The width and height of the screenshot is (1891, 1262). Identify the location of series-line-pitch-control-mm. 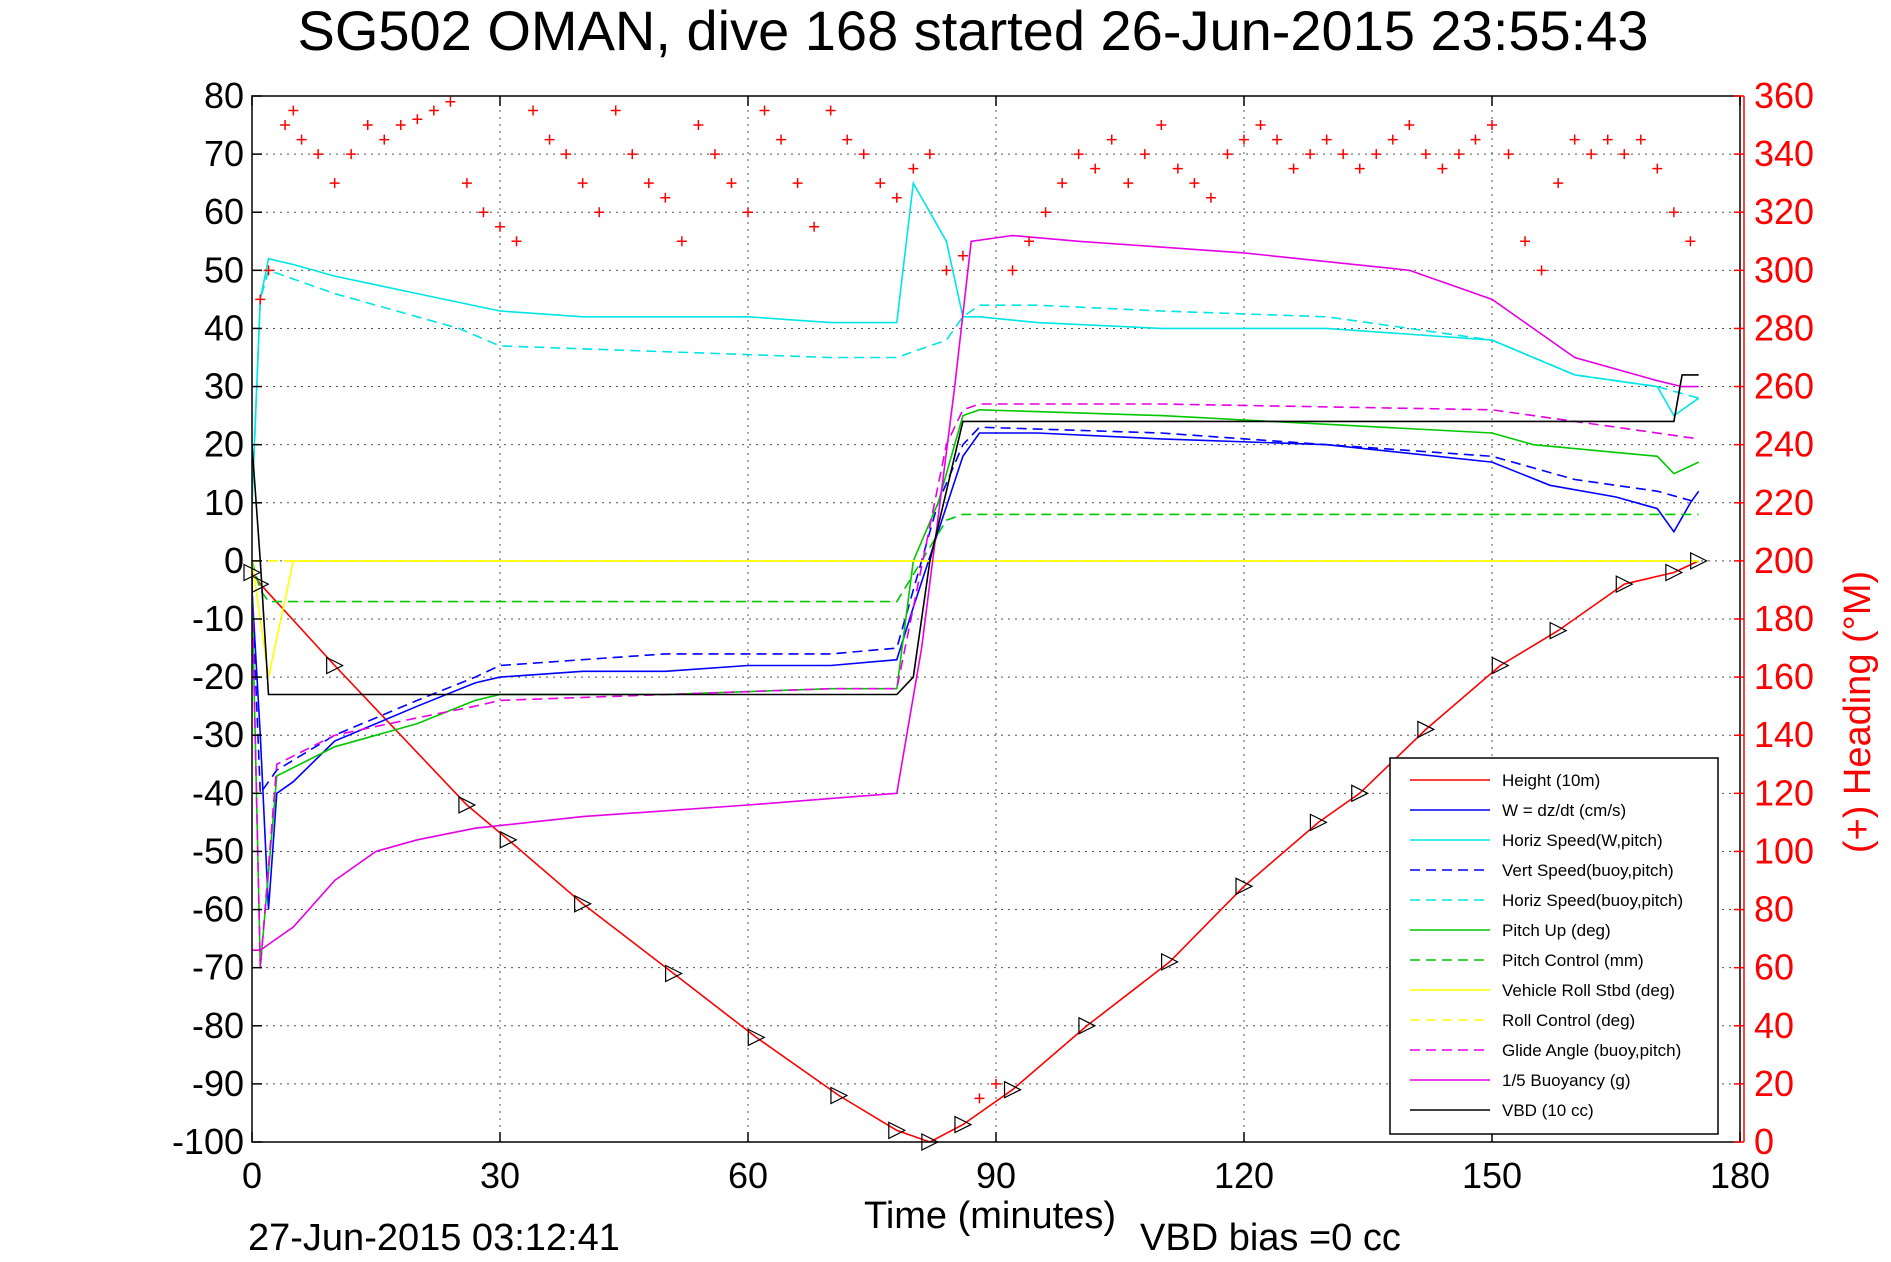
(975, 558).